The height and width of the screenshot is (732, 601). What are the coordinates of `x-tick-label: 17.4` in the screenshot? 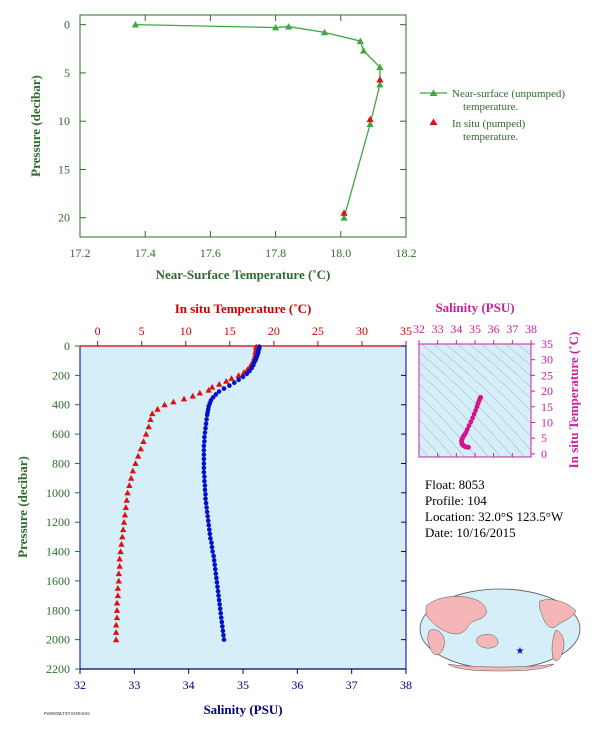 It's located at (145, 253).